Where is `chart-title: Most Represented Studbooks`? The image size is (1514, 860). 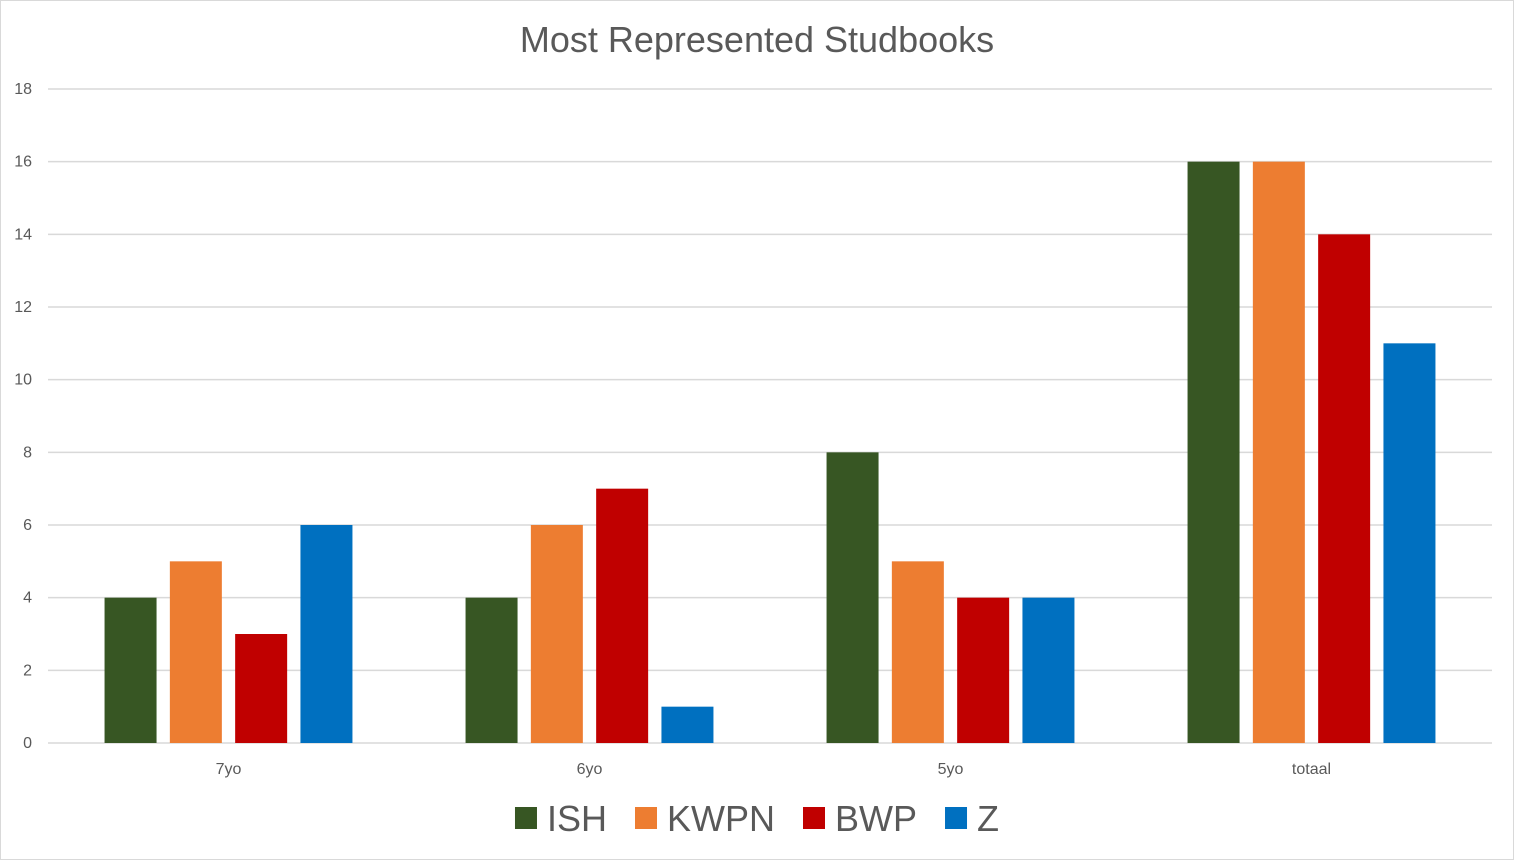 chart-title: Most Represented Studbooks is located at coordinates (757, 39).